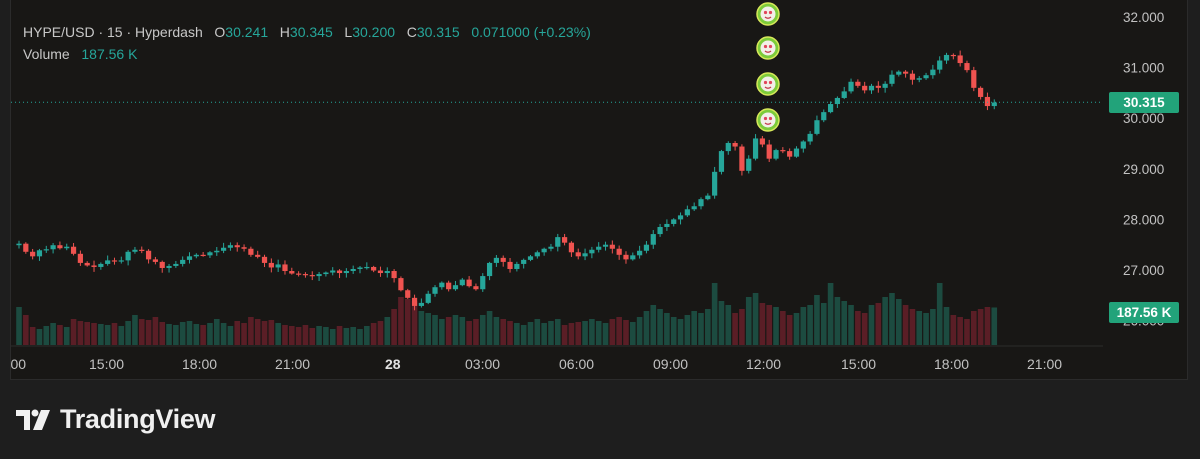 This screenshot has height=459, width=1200. What do you see at coordinates (438, 32) in the screenshot?
I see `legend-close: 30.315` at bounding box center [438, 32].